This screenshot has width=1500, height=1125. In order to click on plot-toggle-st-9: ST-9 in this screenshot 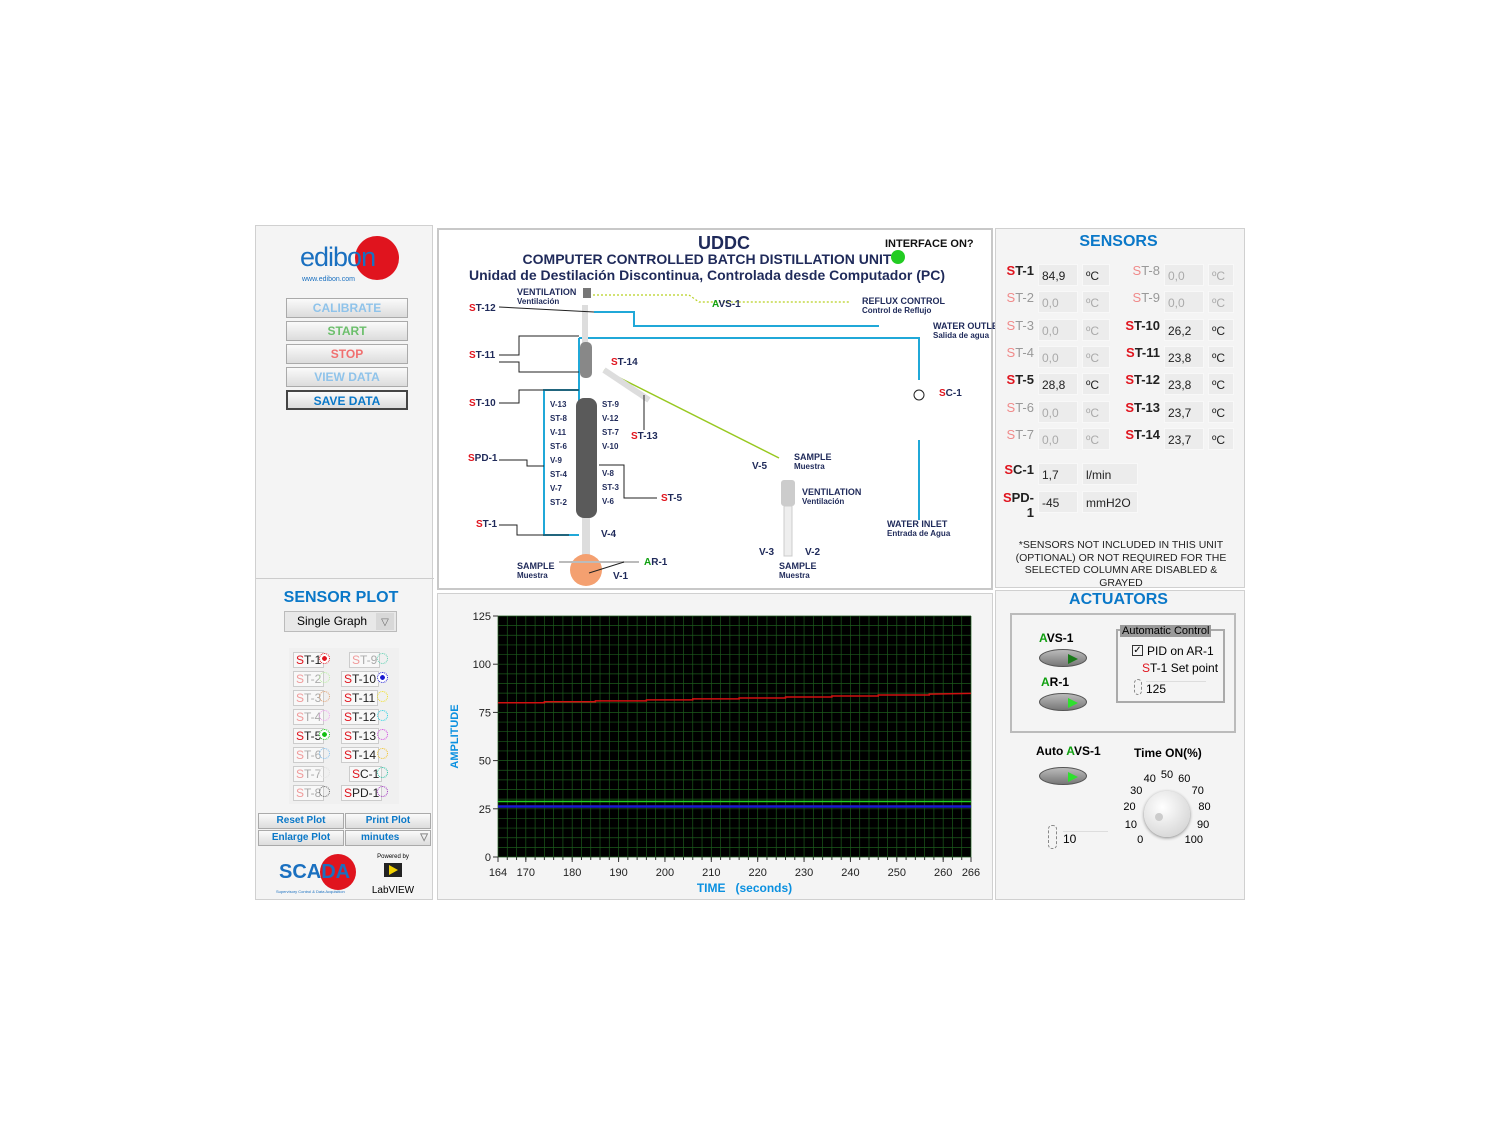, I will do `click(365, 660)`.